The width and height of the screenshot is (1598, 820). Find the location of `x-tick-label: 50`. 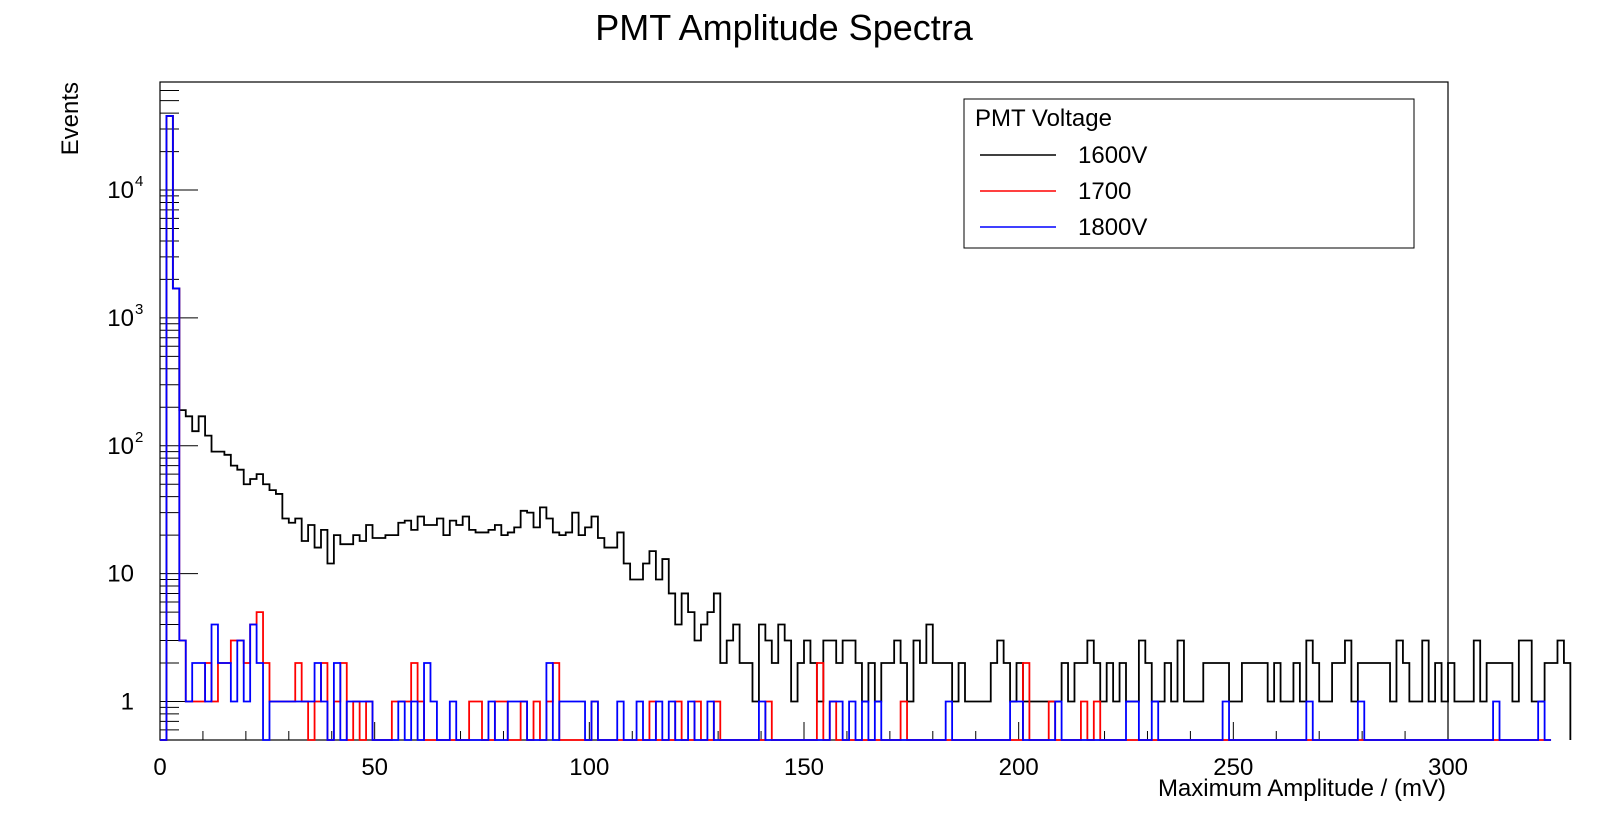

x-tick-label: 50 is located at coordinates (374, 767).